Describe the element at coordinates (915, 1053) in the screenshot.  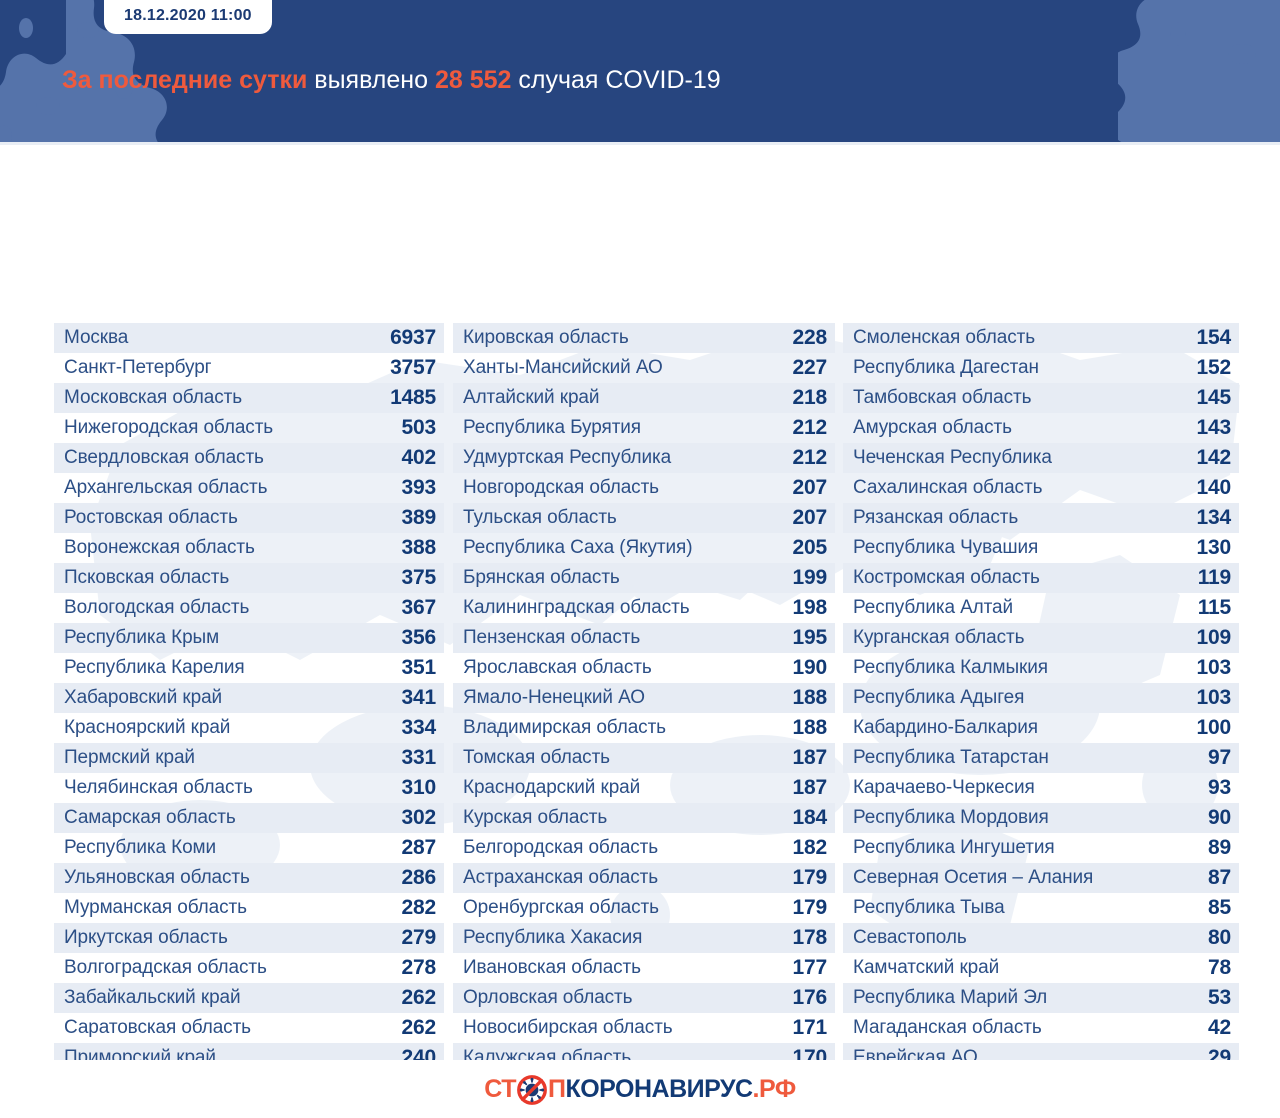
I see `region-name: Еврейская АО` at that location.